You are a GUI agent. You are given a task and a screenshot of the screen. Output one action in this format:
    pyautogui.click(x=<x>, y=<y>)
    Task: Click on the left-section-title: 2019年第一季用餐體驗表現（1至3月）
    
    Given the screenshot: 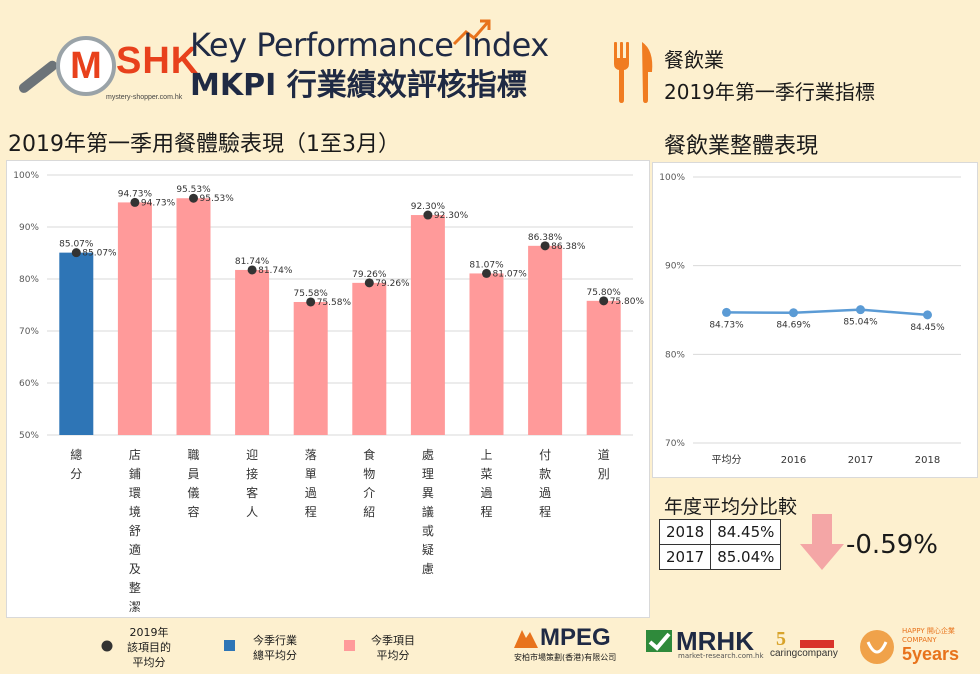 What is the action you would take?
    pyautogui.click(x=204, y=144)
    